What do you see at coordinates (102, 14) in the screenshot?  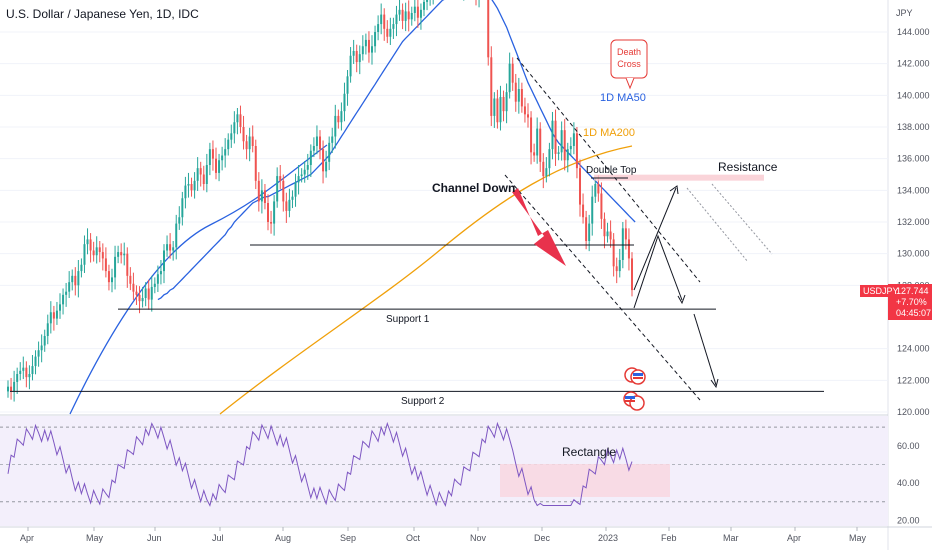 I see `chart-title: U.S. Dollar / Japanese Yen, 1D, IDC` at bounding box center [102, 14].